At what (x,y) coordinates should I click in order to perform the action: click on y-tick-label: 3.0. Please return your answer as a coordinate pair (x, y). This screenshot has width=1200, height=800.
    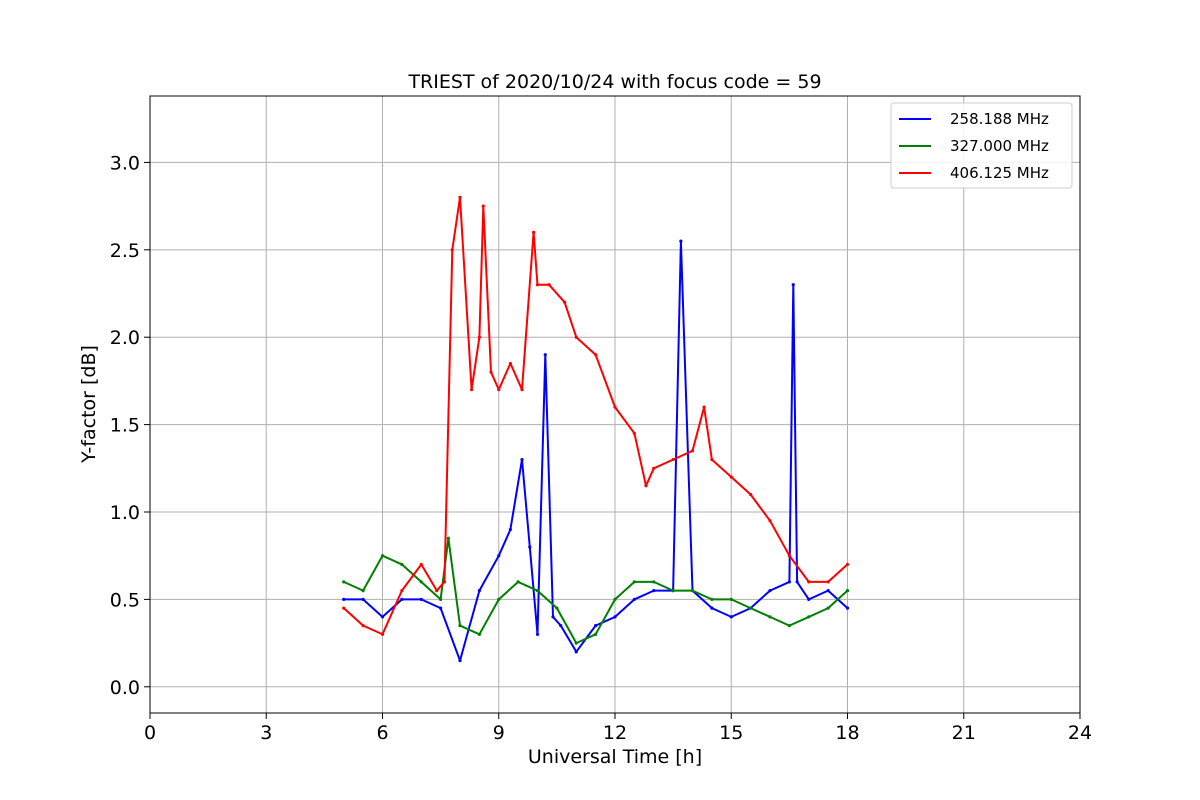
    Looking at the image, I should click on (125, 163).